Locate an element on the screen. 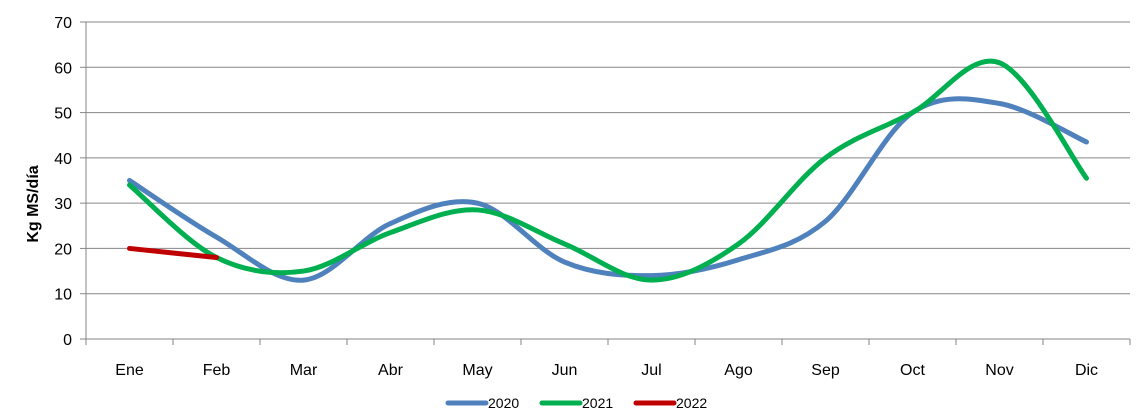 The width and height of the screenshot is (1142, 417). y-tick-label: 30 is located at coordinates (63, 204).